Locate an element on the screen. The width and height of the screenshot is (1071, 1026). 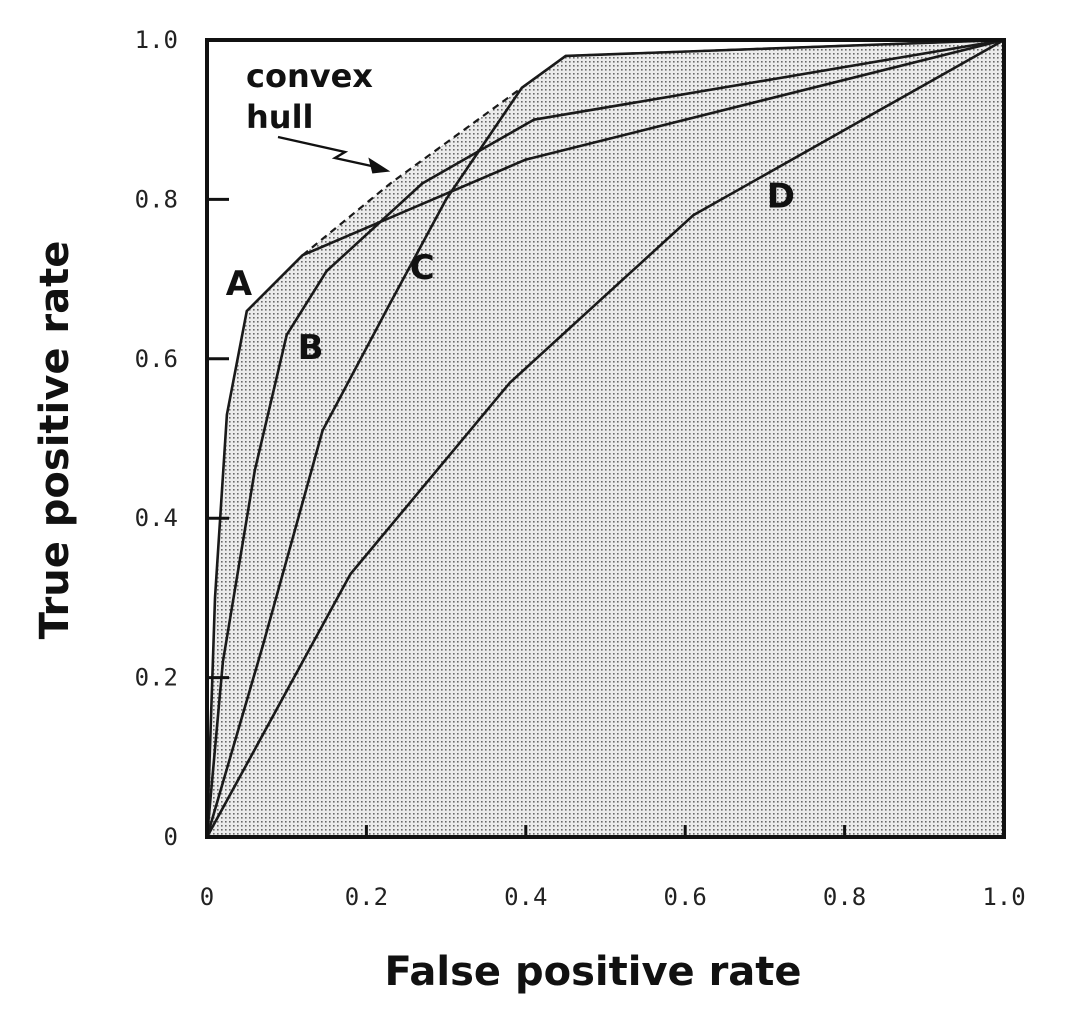
x-tick-label: 0.8 is located at coordinates (844, 897).